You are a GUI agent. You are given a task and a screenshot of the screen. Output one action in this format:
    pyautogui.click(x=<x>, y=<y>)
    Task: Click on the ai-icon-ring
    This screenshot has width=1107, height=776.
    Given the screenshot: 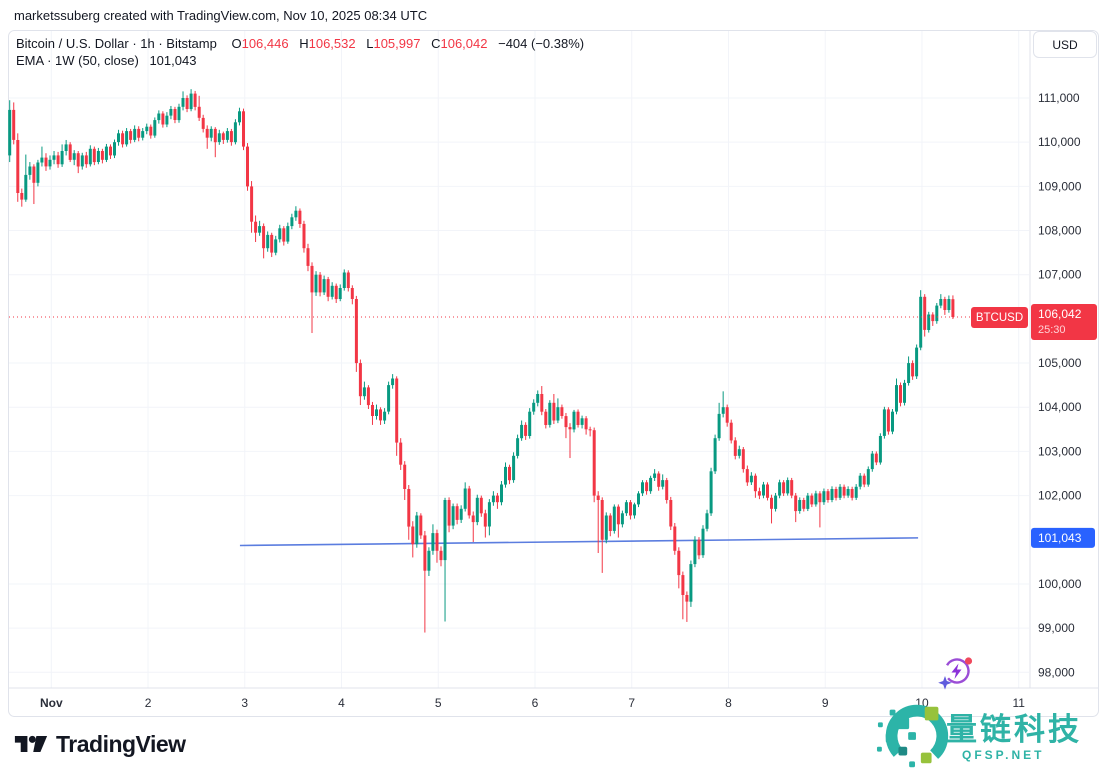 What is the action you would take?
    pyautogui.click(x=957, y=671)
    